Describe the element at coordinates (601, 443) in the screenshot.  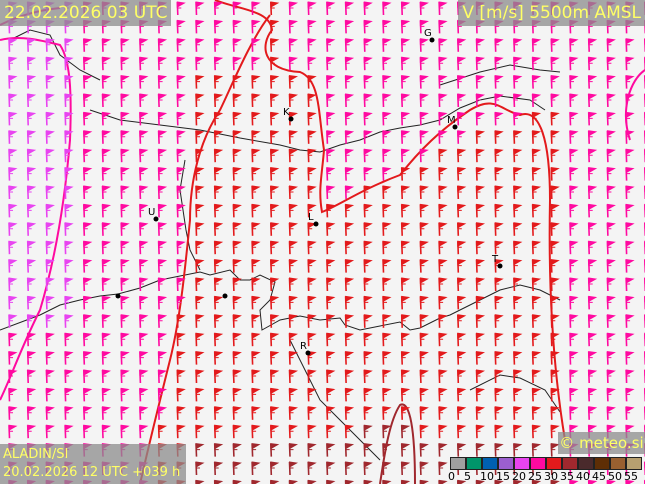
I see `credit: © meteo.si` at that location.